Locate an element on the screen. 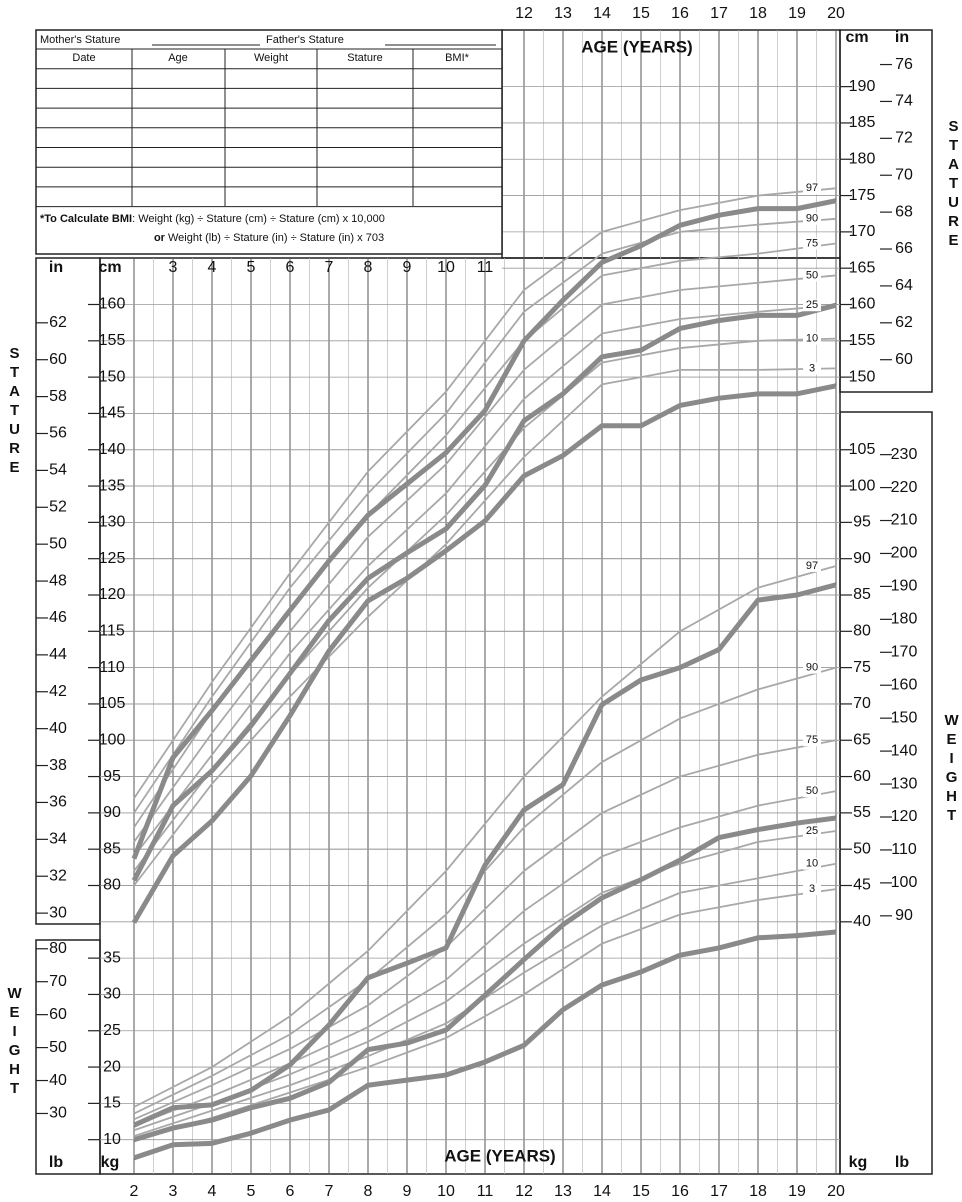 This screenshot has width=962, height=1202. percentile-label: 97 is located at coordinates (812, 566).